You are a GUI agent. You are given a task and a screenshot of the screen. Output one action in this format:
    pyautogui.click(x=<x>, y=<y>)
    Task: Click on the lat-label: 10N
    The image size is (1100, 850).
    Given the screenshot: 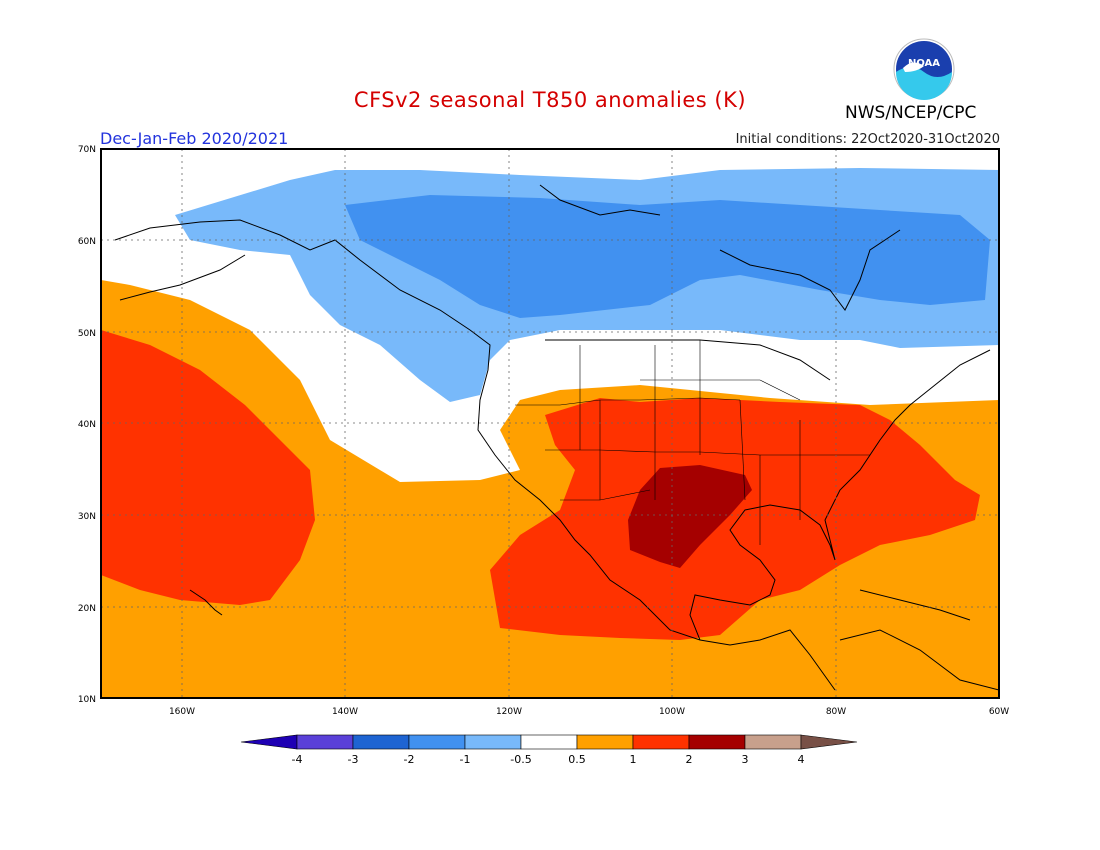 What is the action you would take?
    pyautogui.click(x=87, y=700)
    